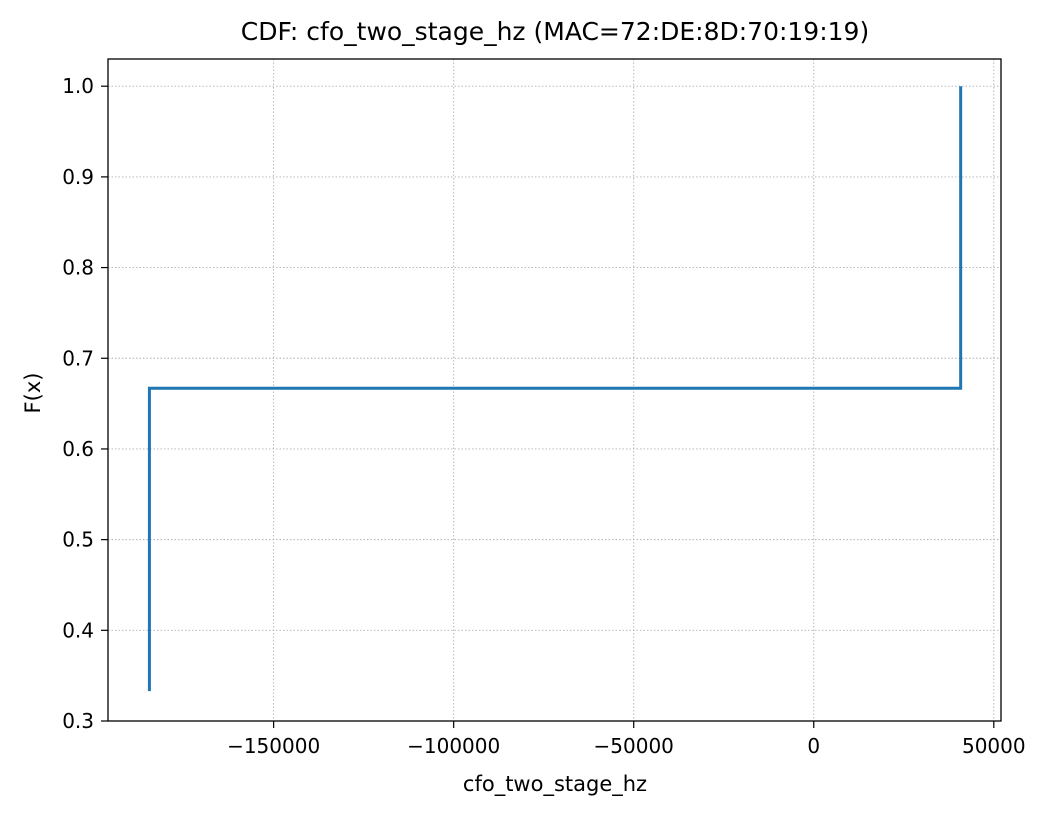 Image resolution: width=1051 pixels, height=819 pixels. I want to click on y-tick-label: 0.7, so click(78, 358).